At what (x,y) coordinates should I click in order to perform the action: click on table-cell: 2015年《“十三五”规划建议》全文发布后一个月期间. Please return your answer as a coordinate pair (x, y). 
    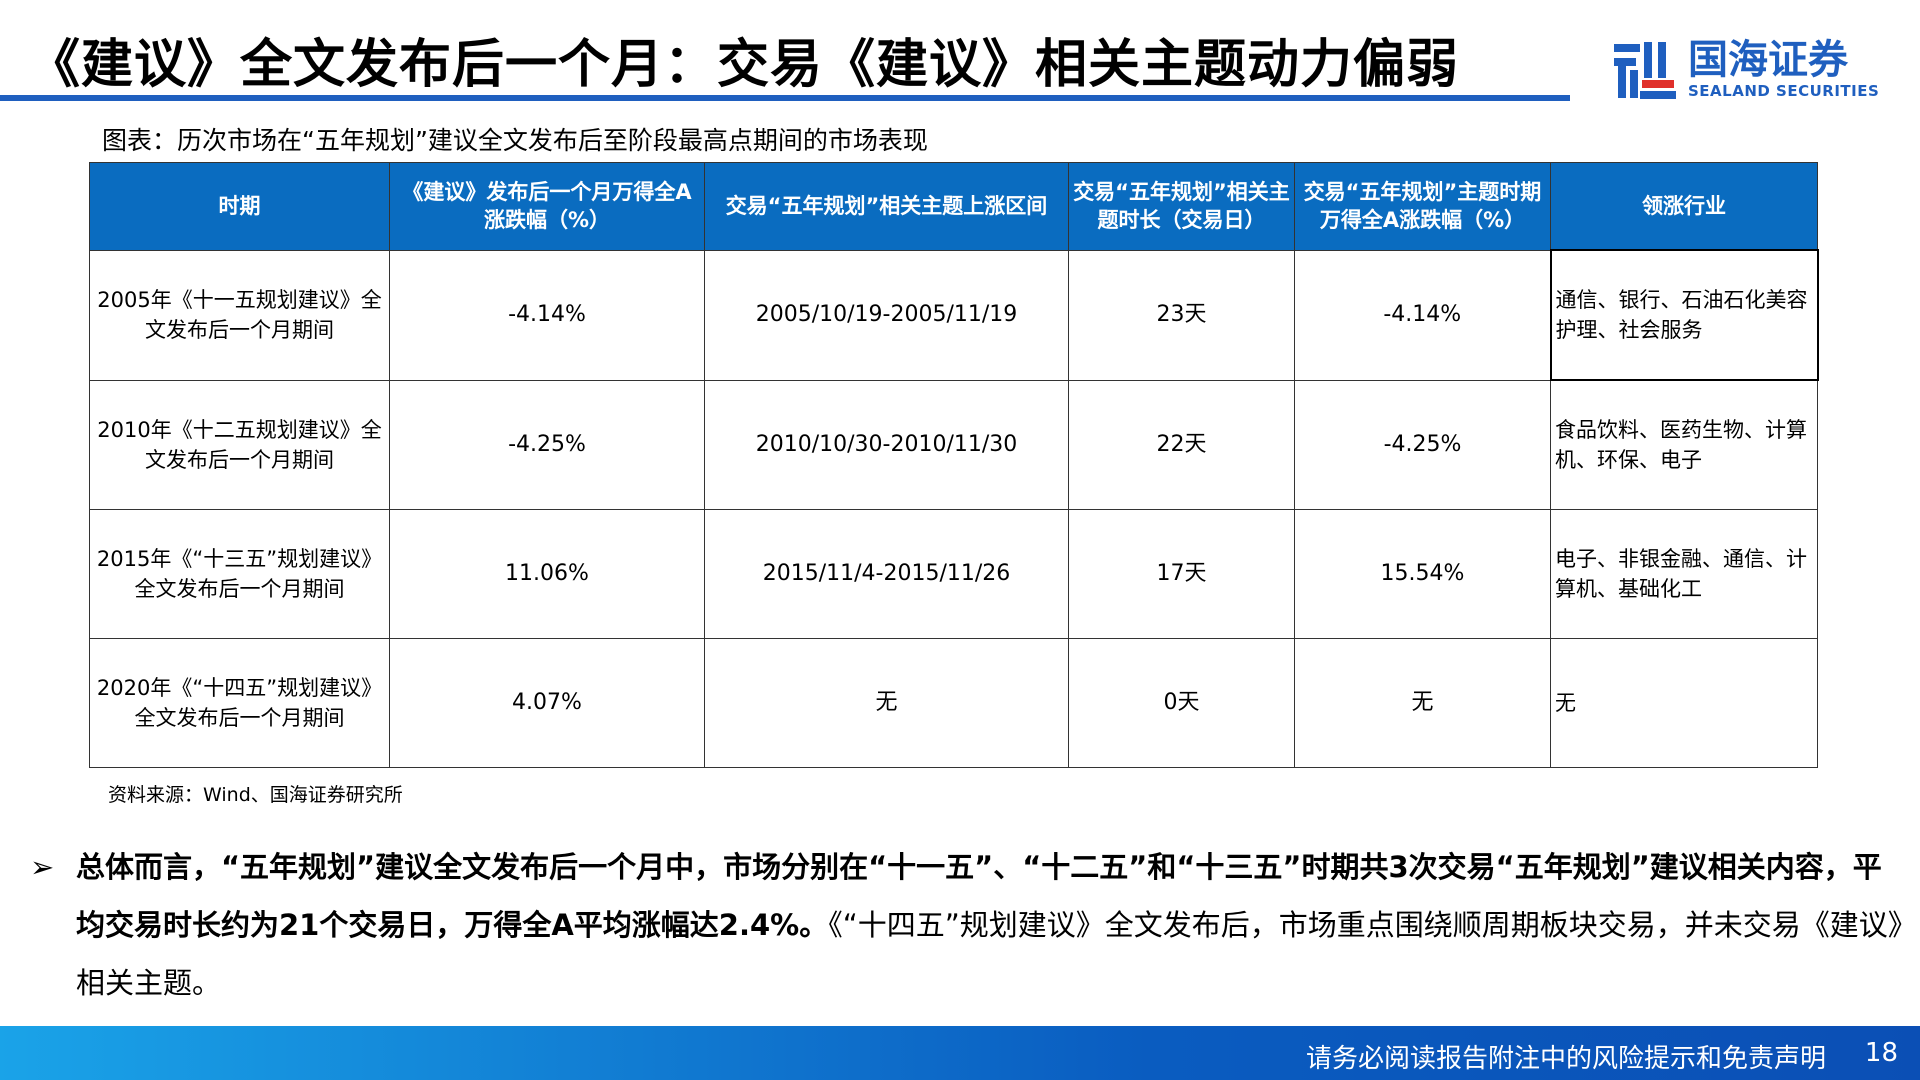
    Looking at the image, I should click on (239, 574).